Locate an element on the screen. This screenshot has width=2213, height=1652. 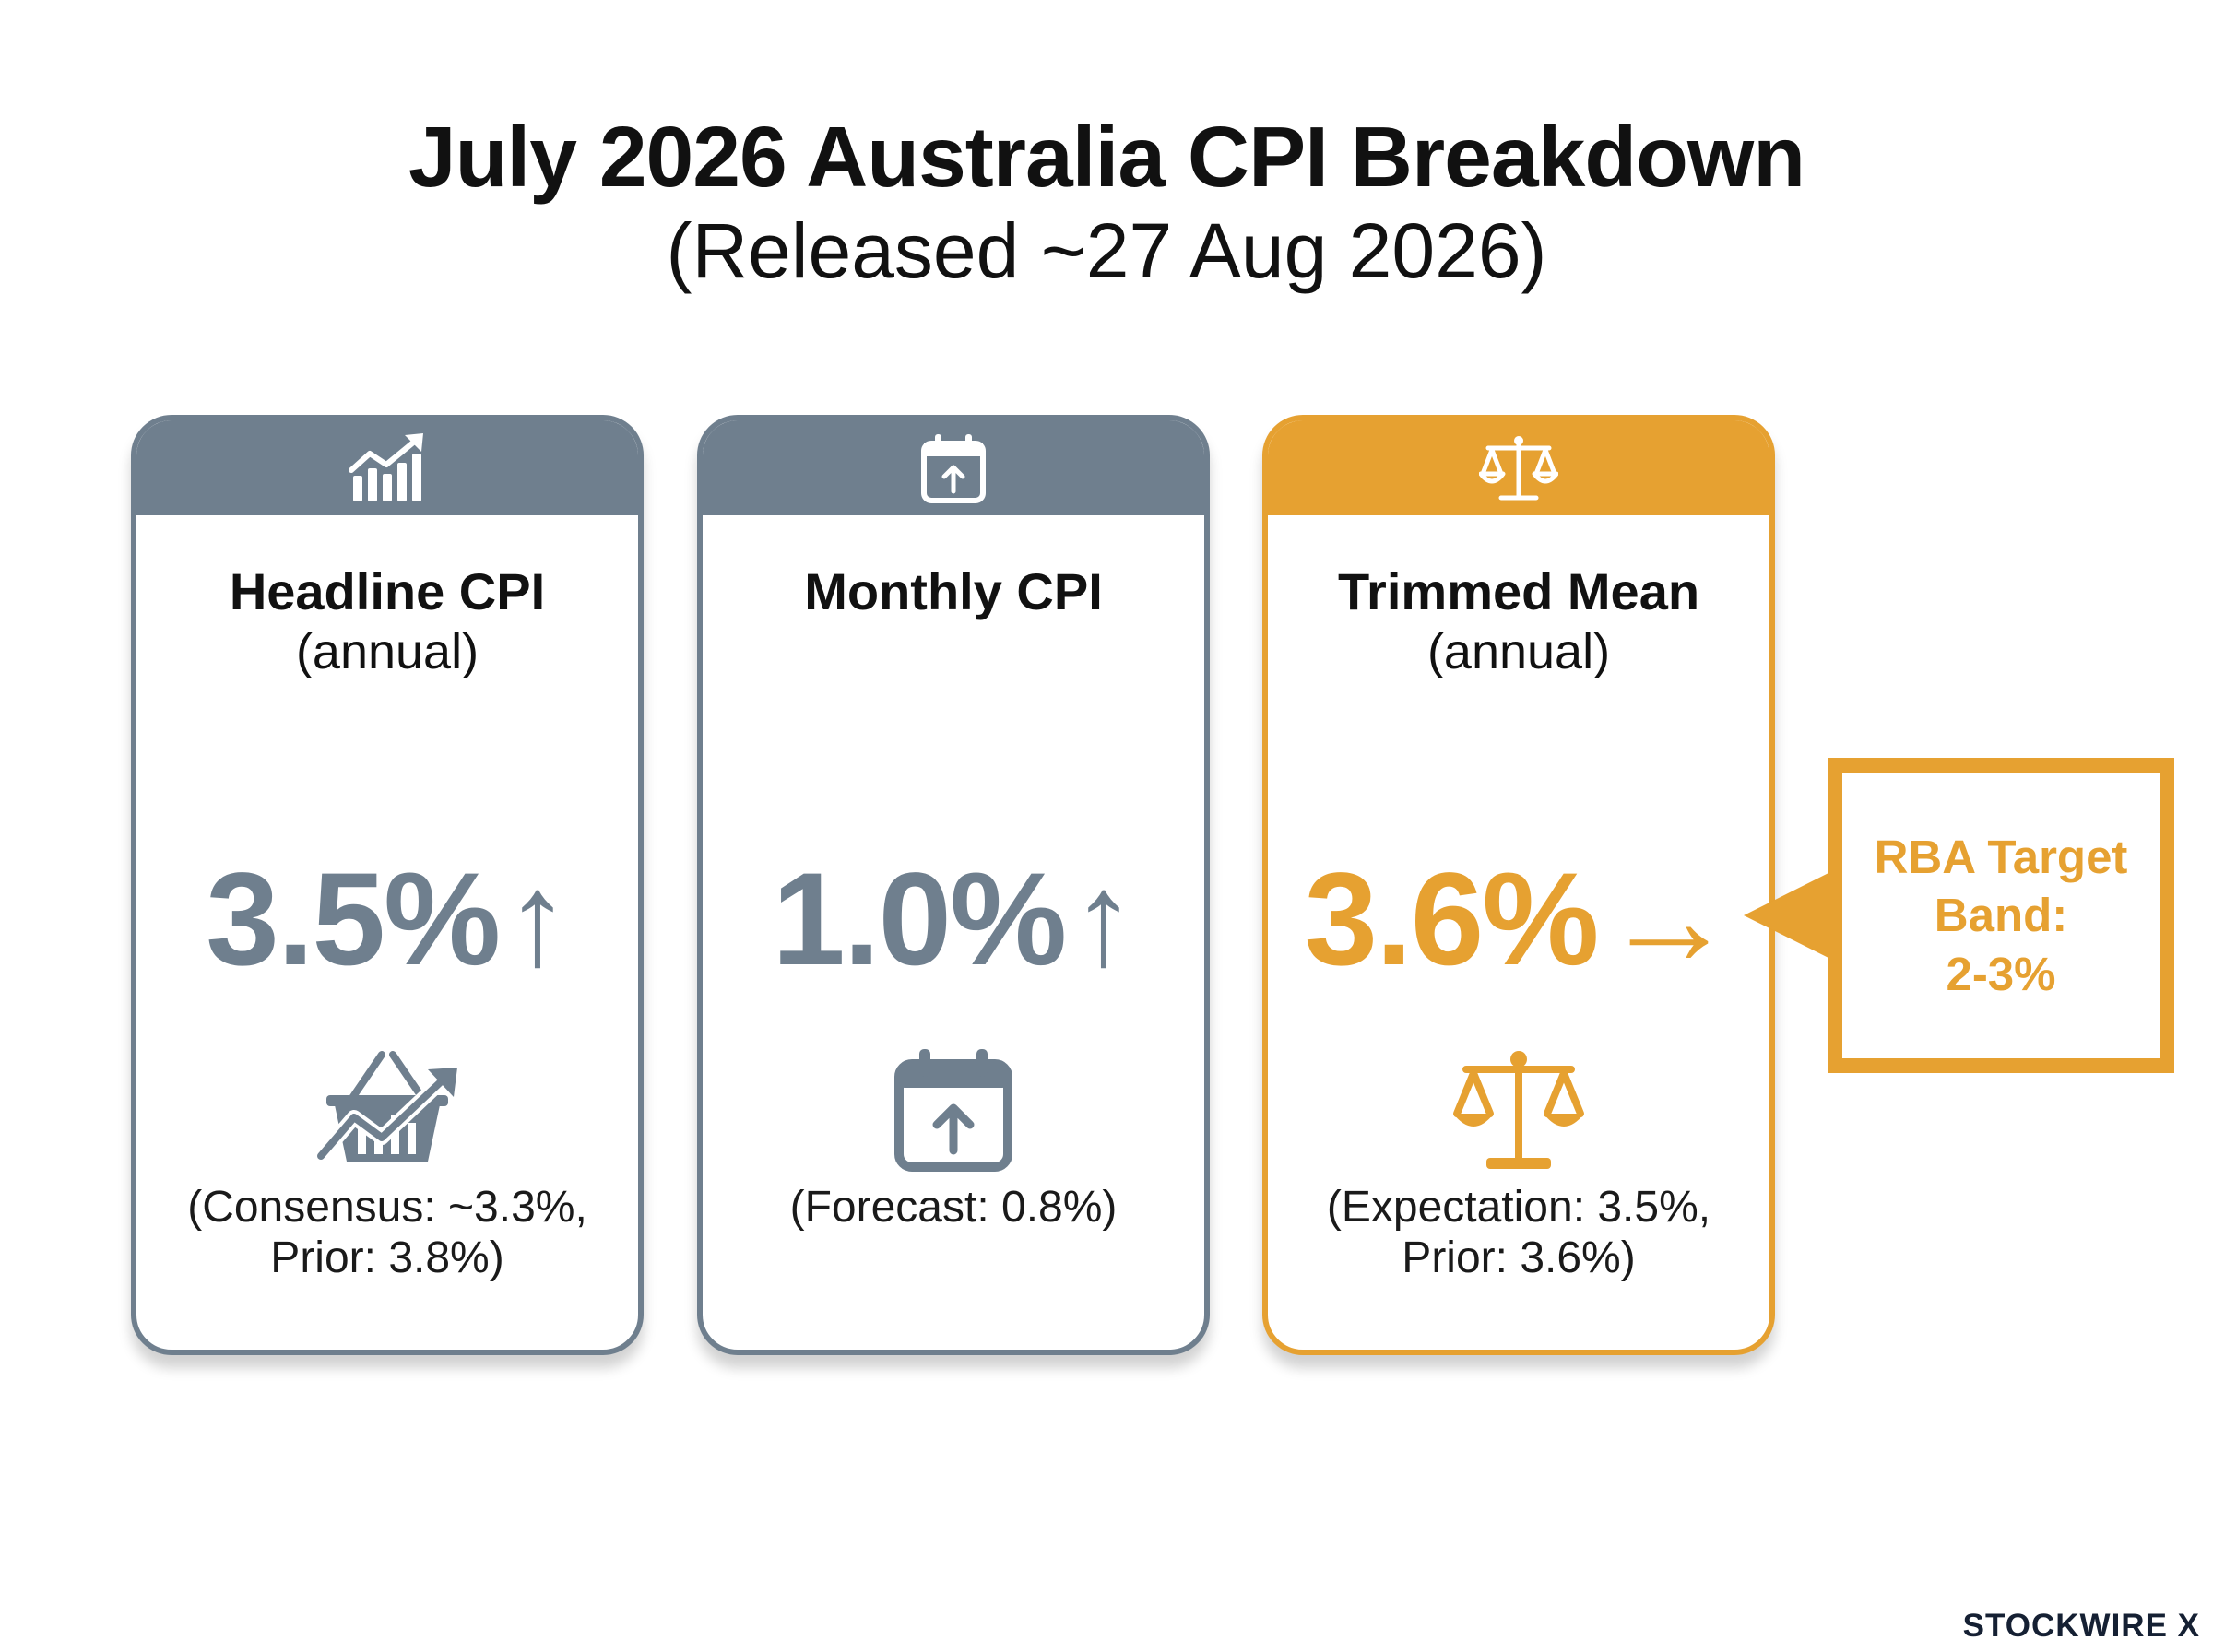
note-line: Prior: 3.6%) is located at coordinates (1519, 1258).